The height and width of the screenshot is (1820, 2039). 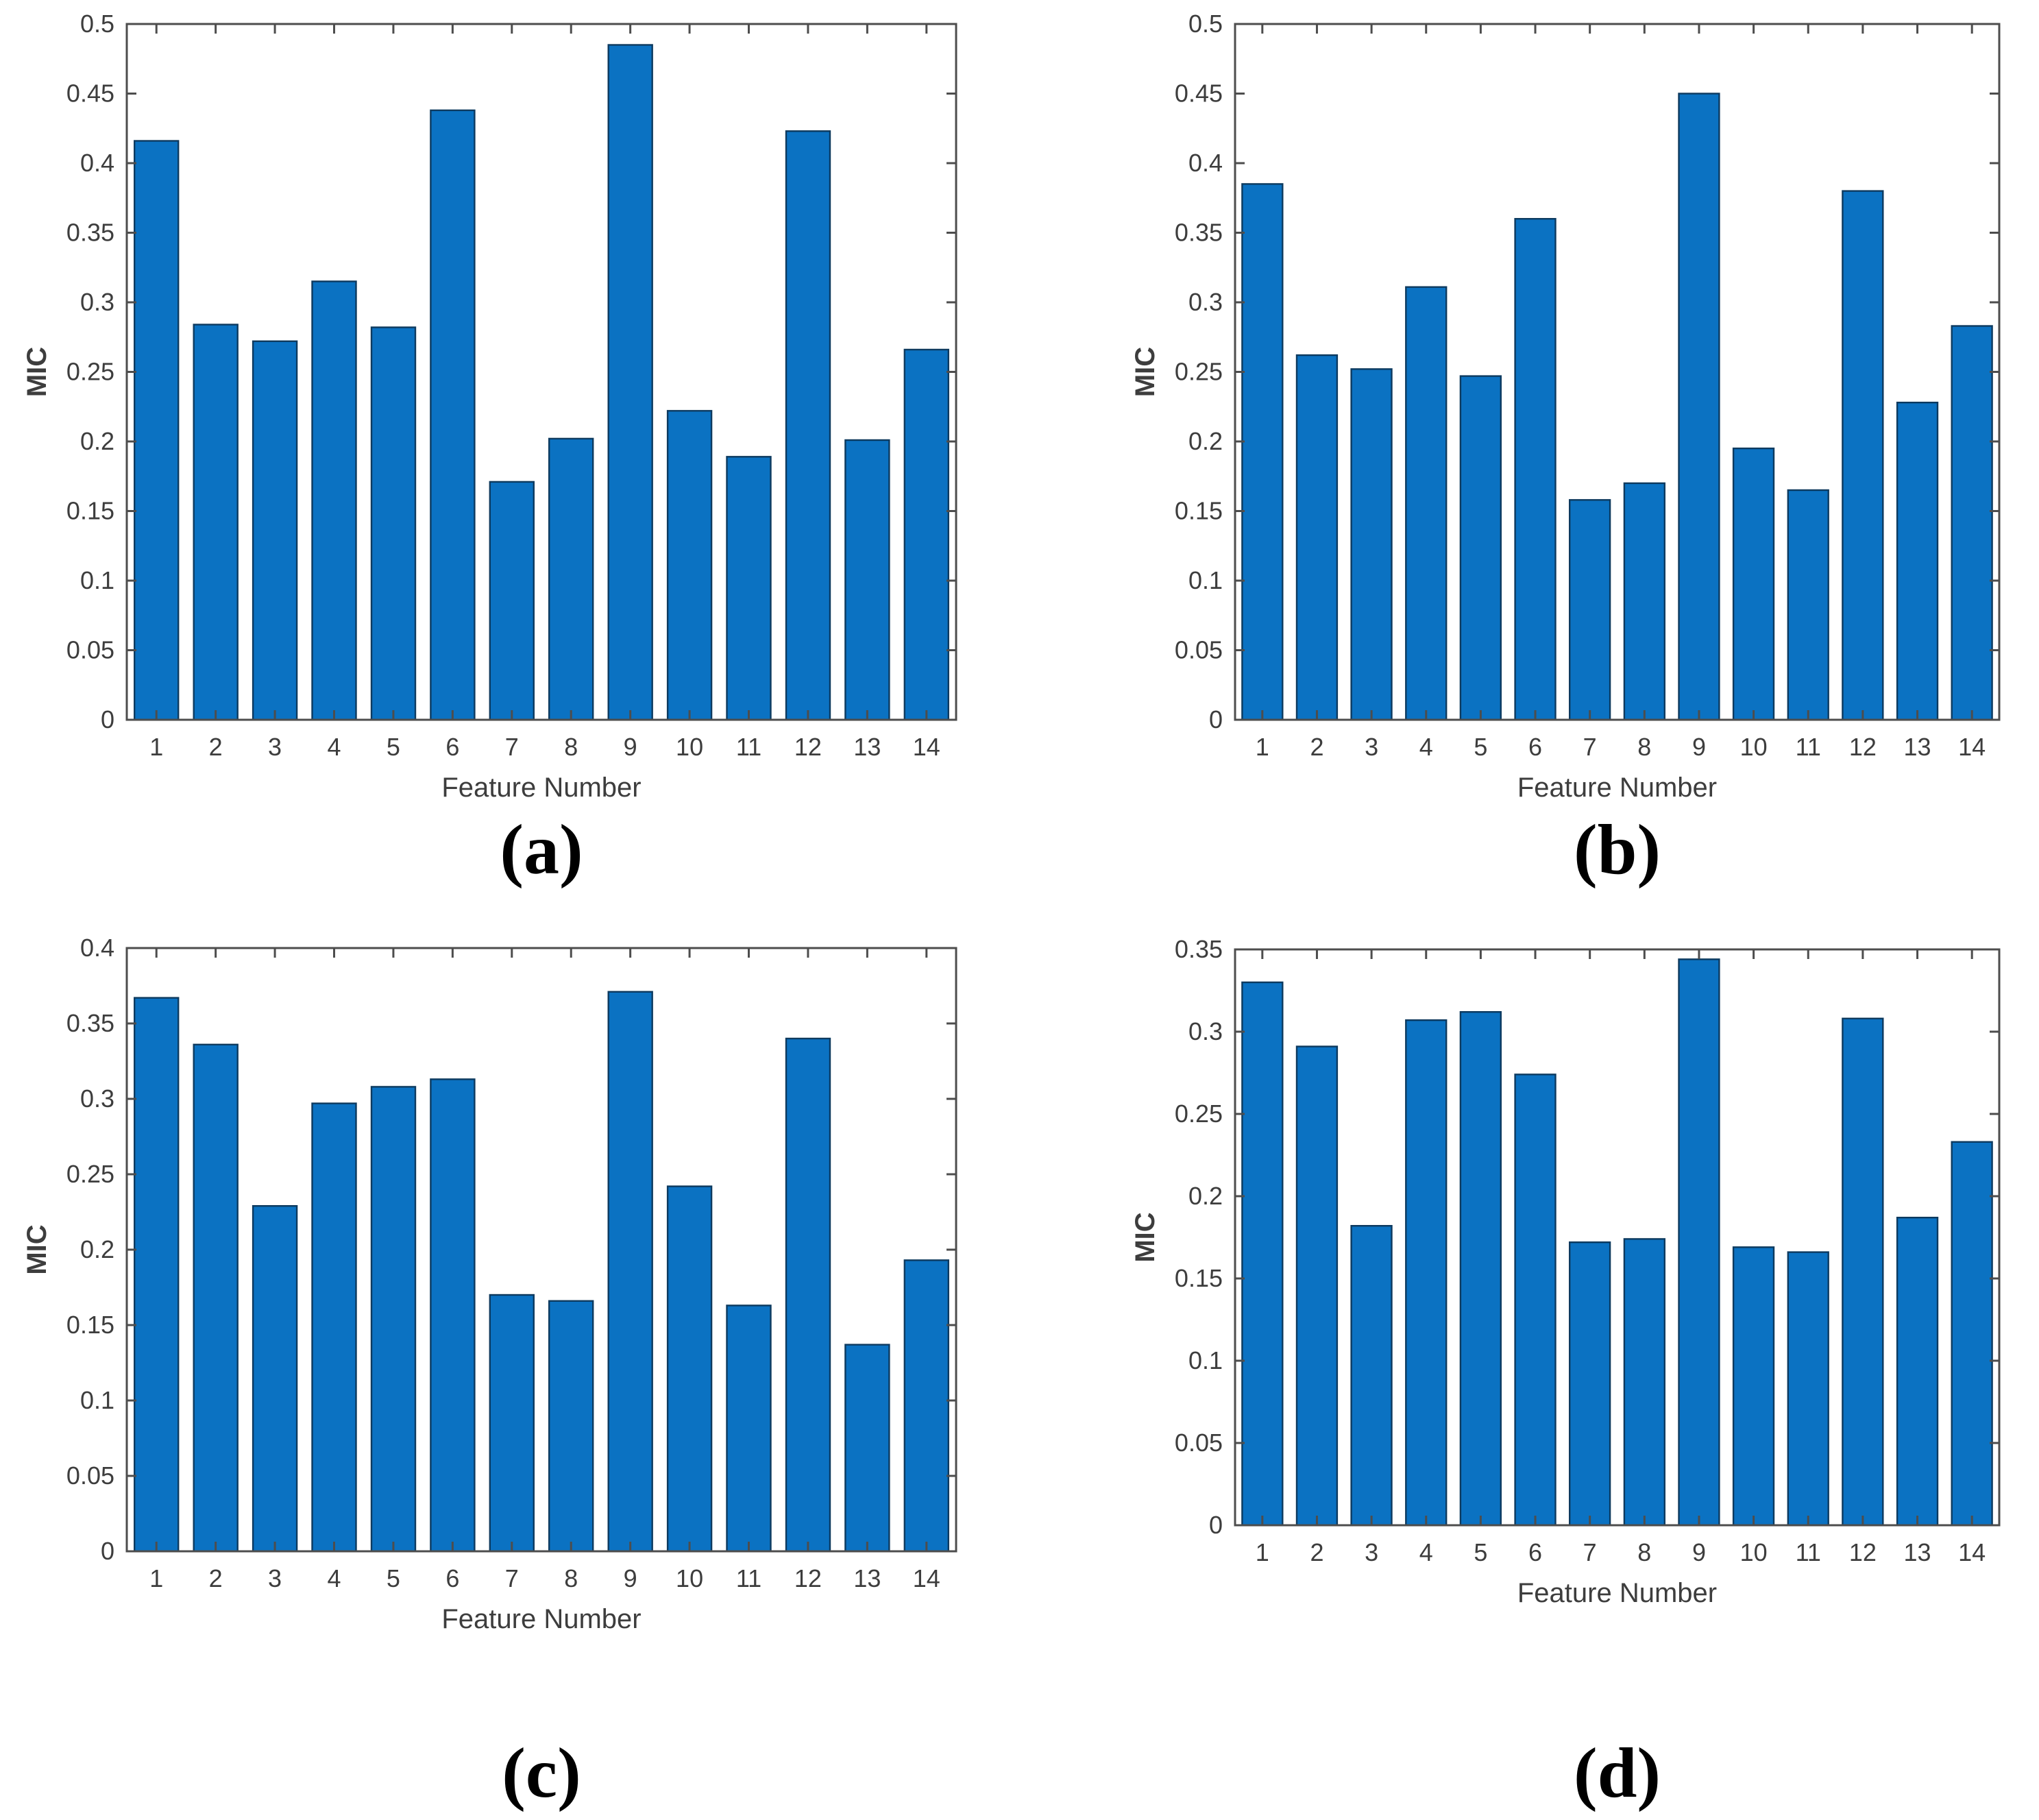 I want to click on caption-b: (b), so click(x=1617, y=849).